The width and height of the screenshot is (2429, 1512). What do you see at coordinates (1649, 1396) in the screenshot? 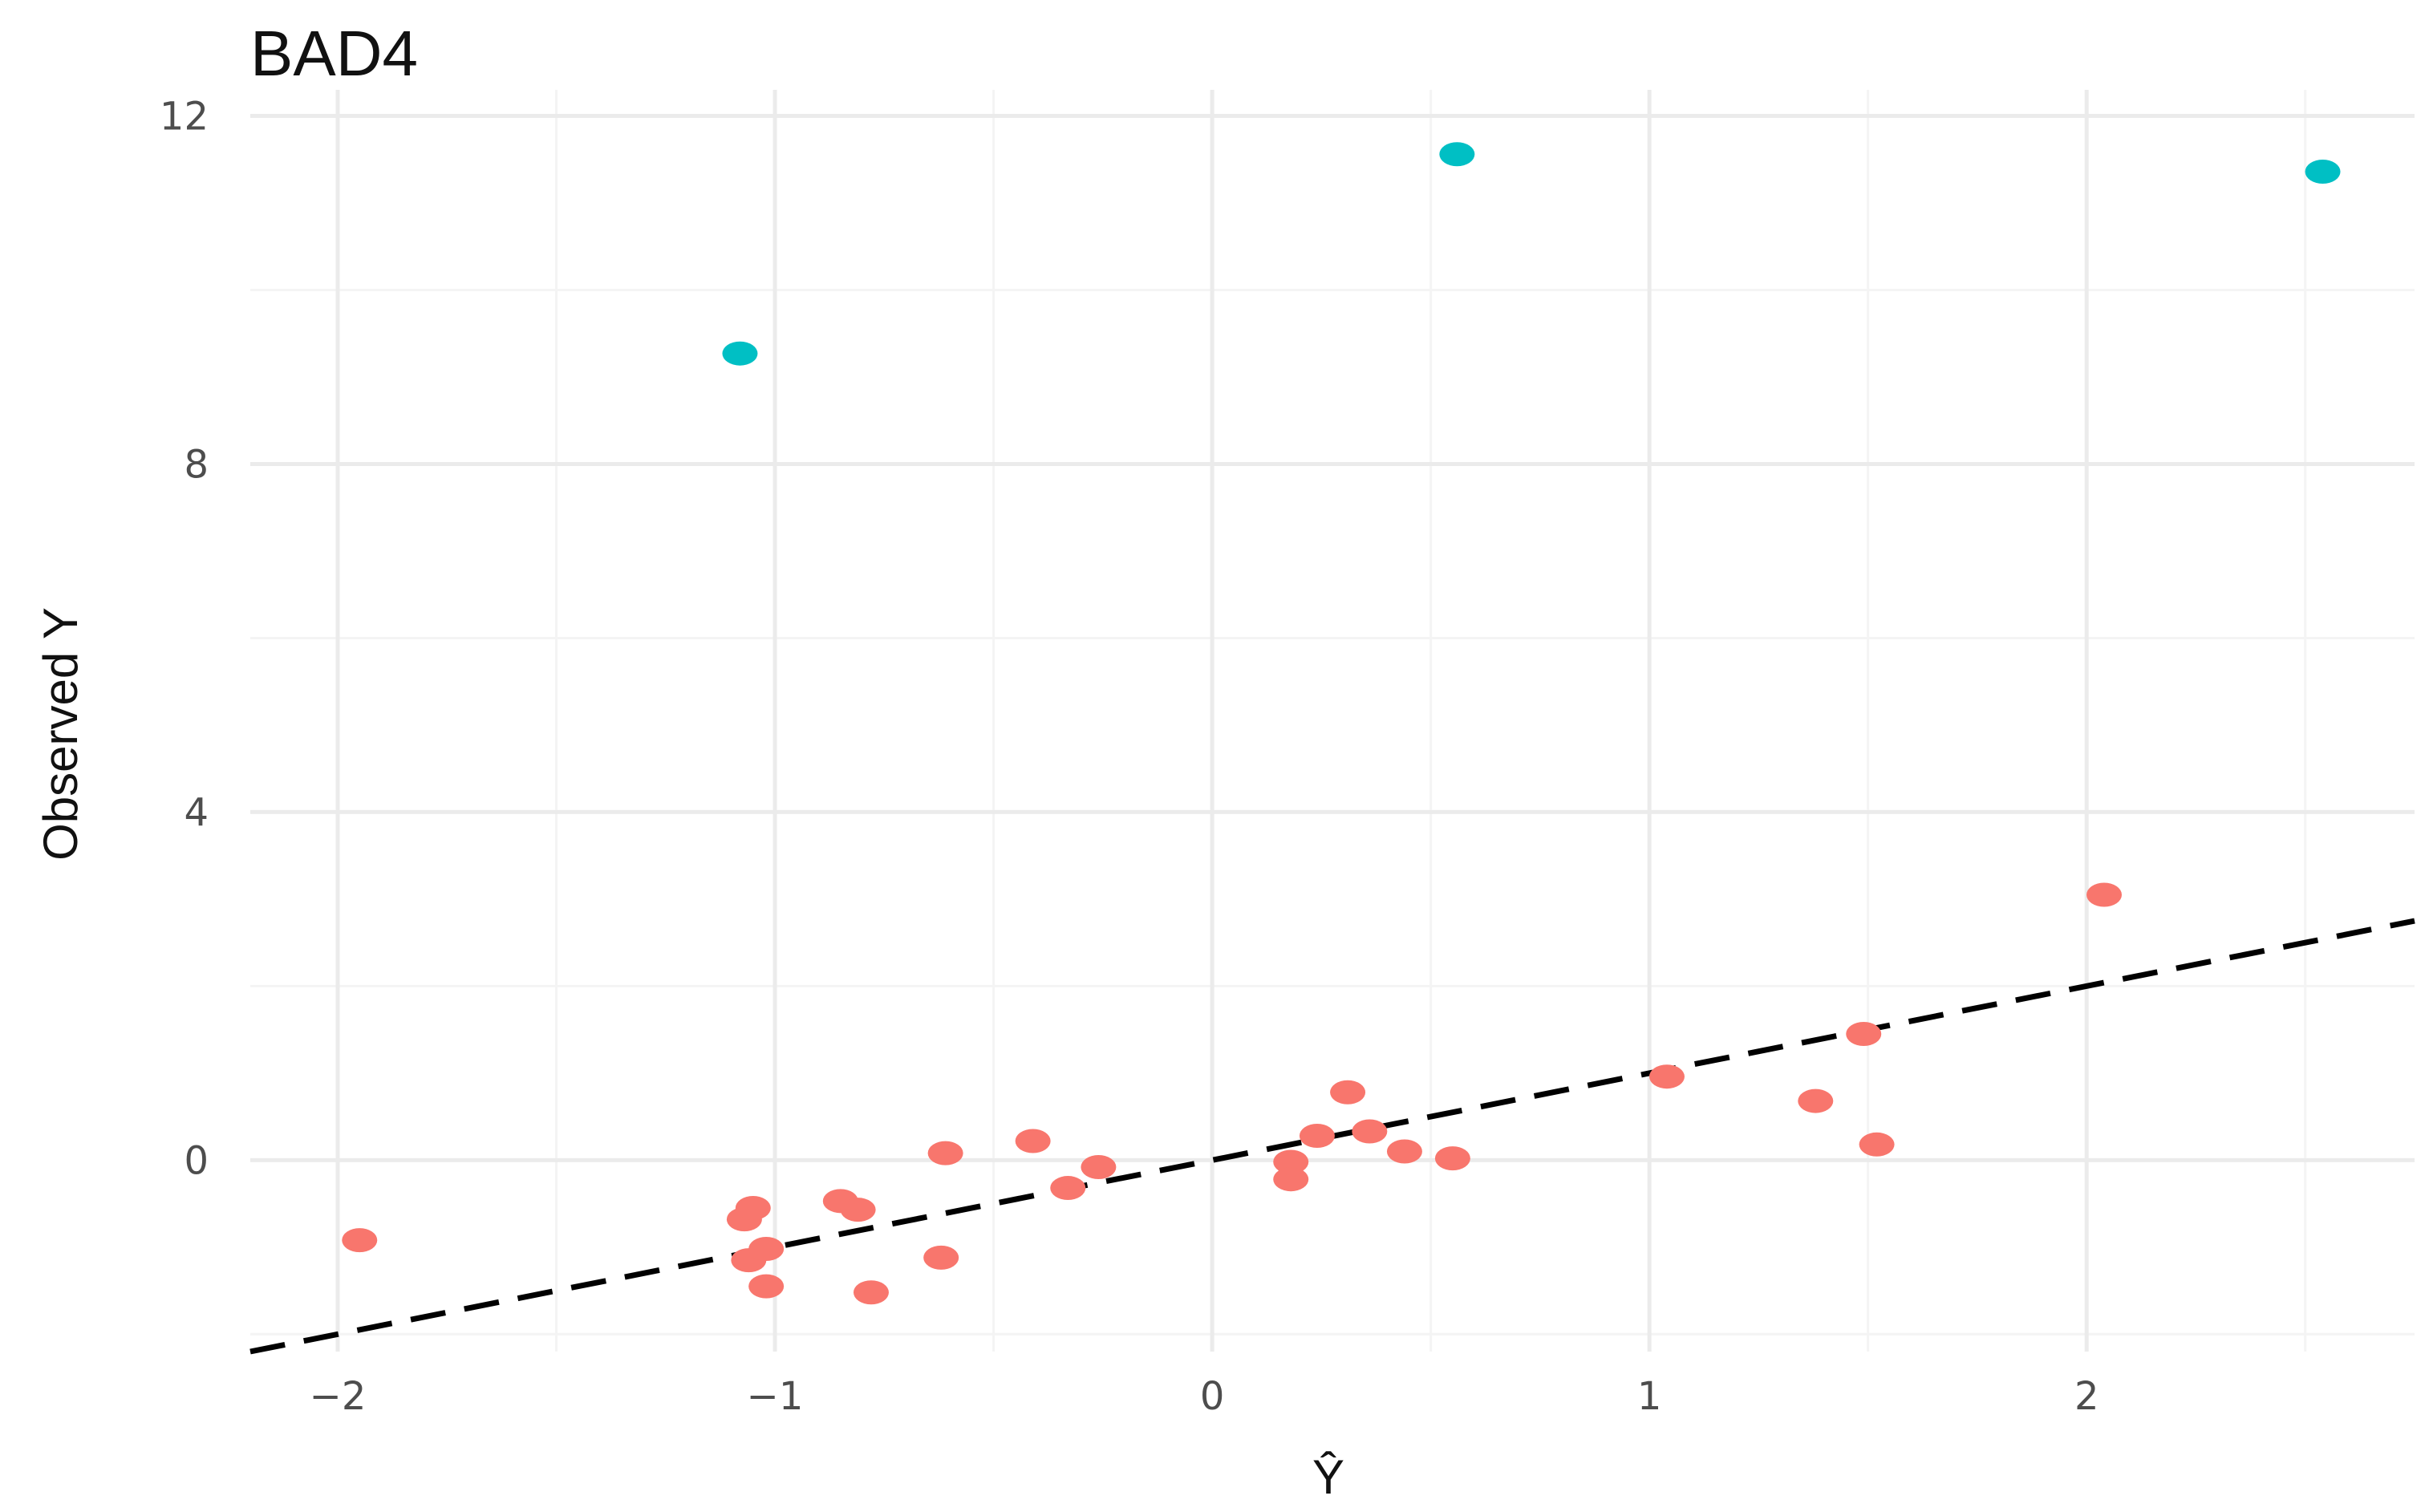
I see `x-tick-label: 1` at bounding box center [1649, 1396].